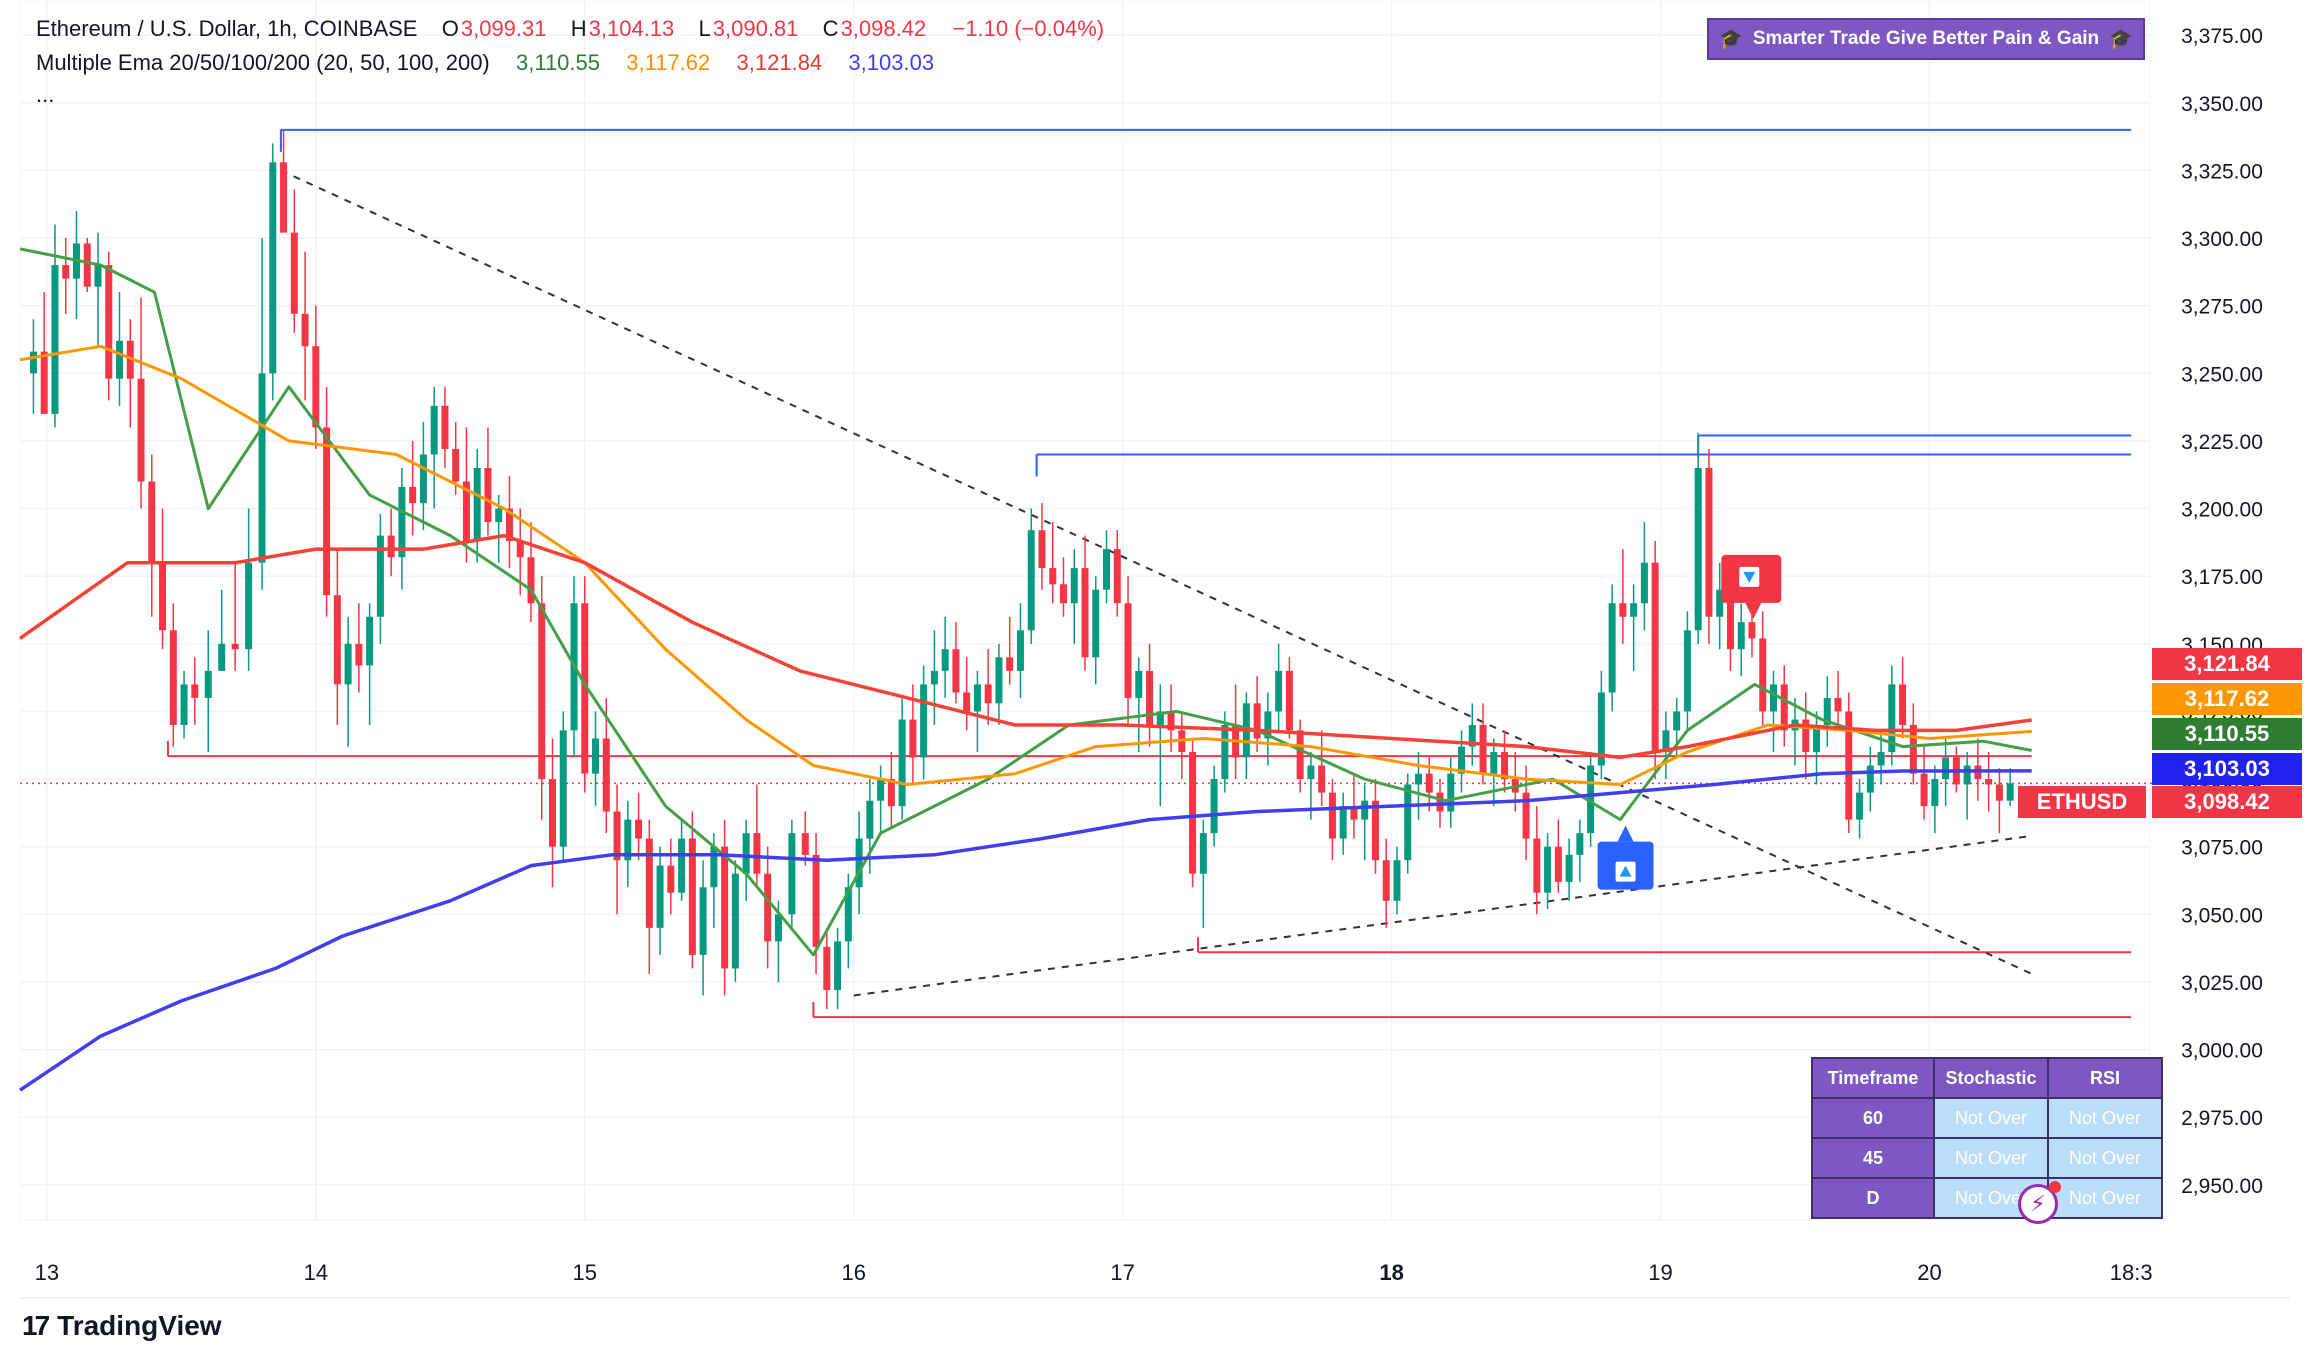  I want to click on tradingview-logo: 17 TradingView, so click(122, 1326).